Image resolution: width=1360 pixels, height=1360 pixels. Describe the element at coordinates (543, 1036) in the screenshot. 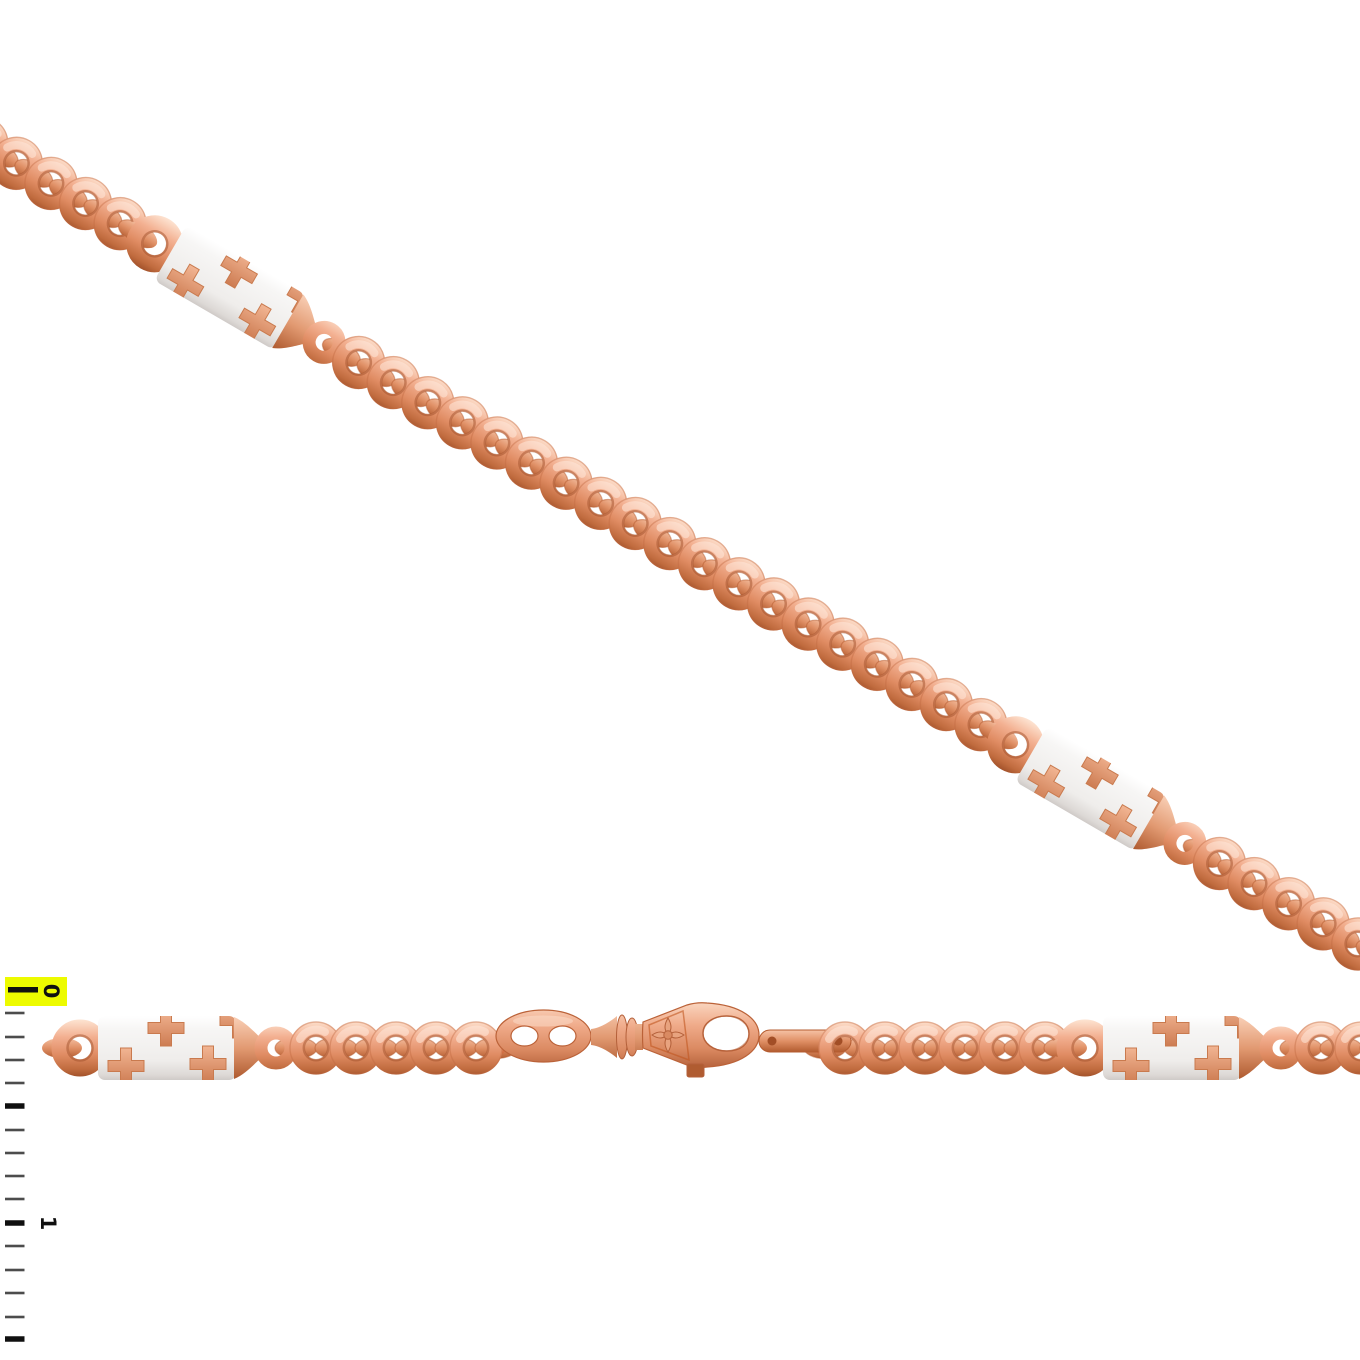

I see `mariner-link` at that location.